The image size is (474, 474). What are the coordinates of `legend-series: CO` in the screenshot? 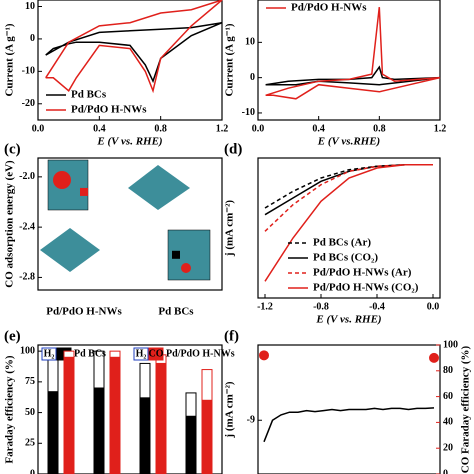 It's located at (156, 353).